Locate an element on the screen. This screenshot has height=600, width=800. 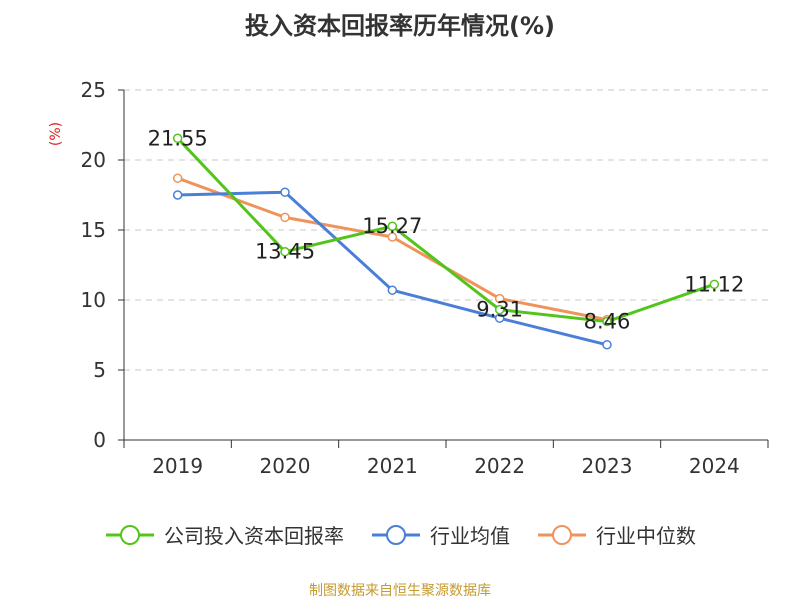
x-tick-label: 2019 is located at coordinates (177, 466).